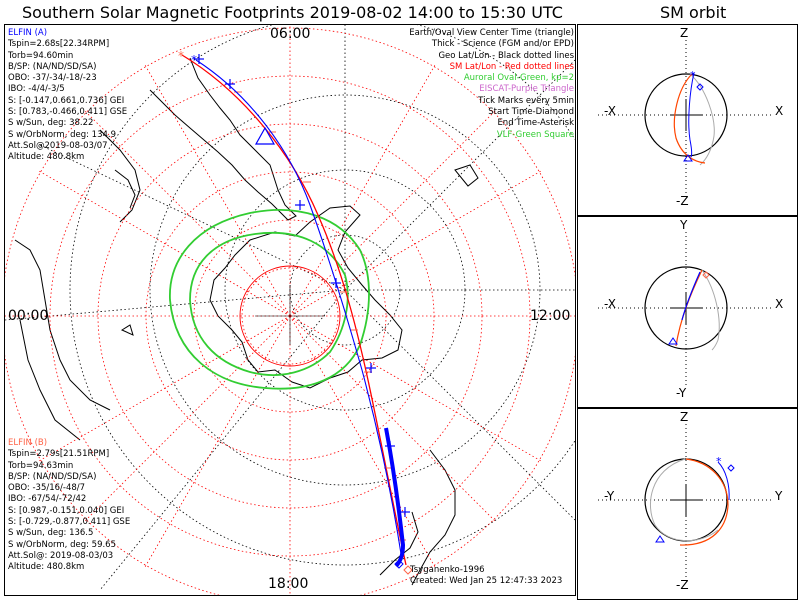 The image size is (800, 600). I want to click on clock-label-left: 00:00, so click(28, 316).